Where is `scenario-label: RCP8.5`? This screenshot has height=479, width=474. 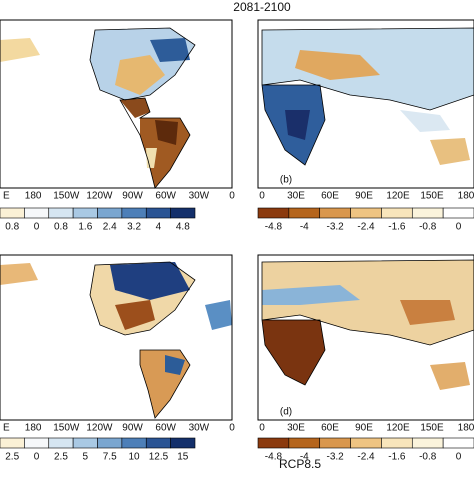 scenario-label: RCP8.5 is located at coordinates (300, 464).